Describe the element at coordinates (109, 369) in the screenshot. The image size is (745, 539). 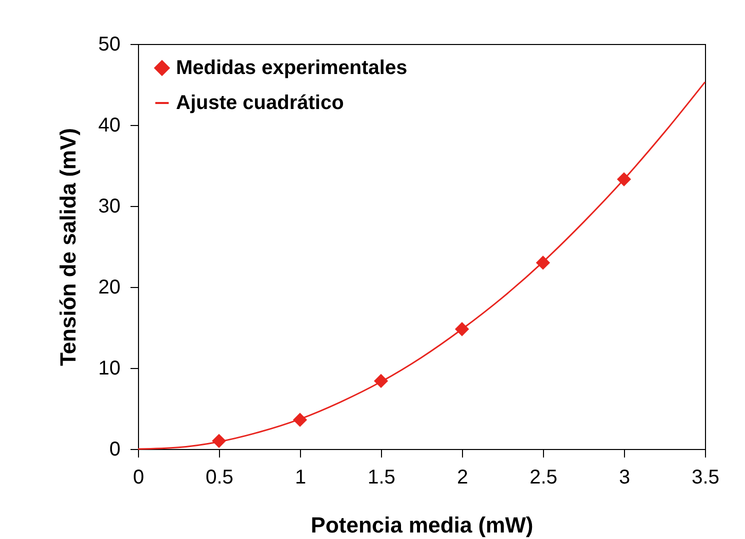
I see `y-tick-label: 10` at that location.